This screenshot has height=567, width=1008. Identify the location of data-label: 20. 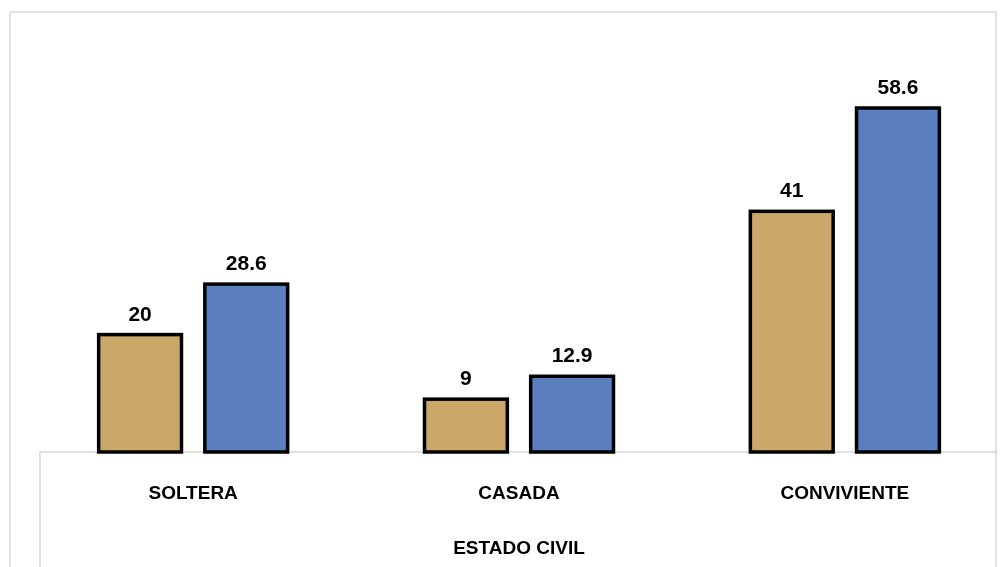
(140, 313).